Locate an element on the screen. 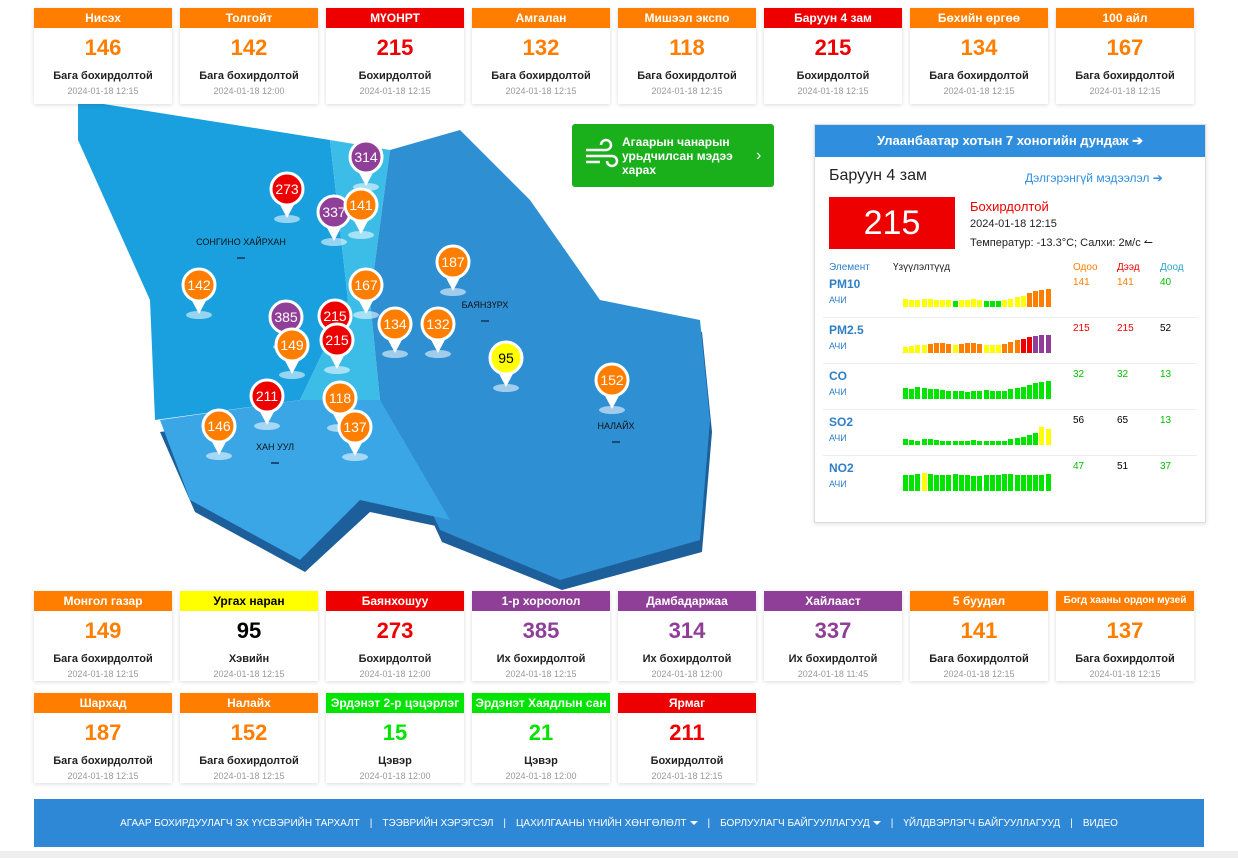  element-now: 56 is located at coordinates (1079, 420).